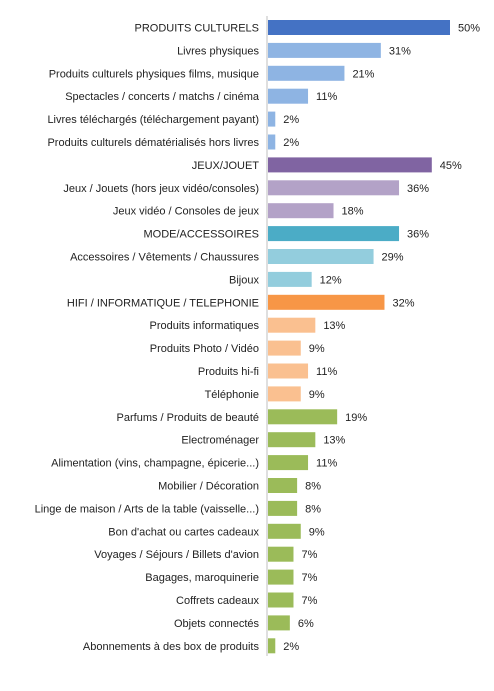 Image resolution: width=494 pixels, height=691 pixels. What do you see at coordinates (183, 532) in the screenshot?
I see `category-label: Bon d'achat ou cartes cadeaux` at bounding box center [183, 532].